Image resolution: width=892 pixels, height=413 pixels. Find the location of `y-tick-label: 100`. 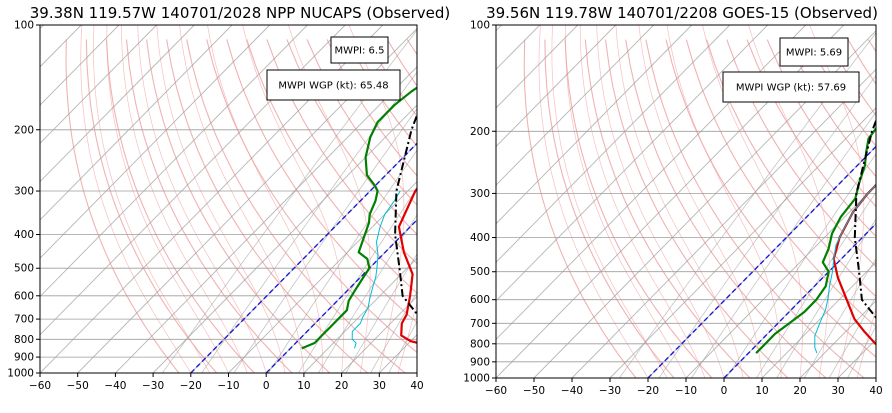

y-tick-label: 100 is located at coordinates (480, 26).